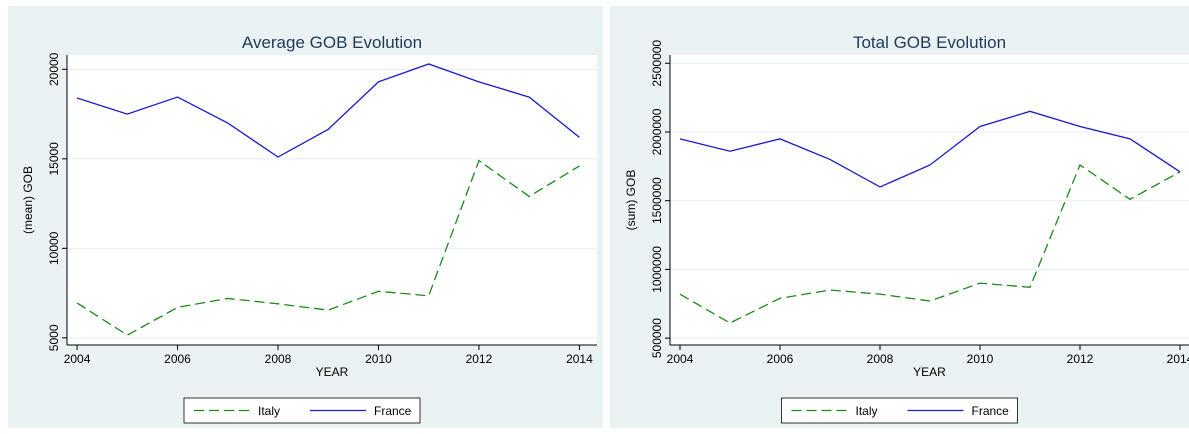  Describe the element at coordinates (631, 200) in the screenshot. I see `y-axis-label: (sum) GOB` at that location.